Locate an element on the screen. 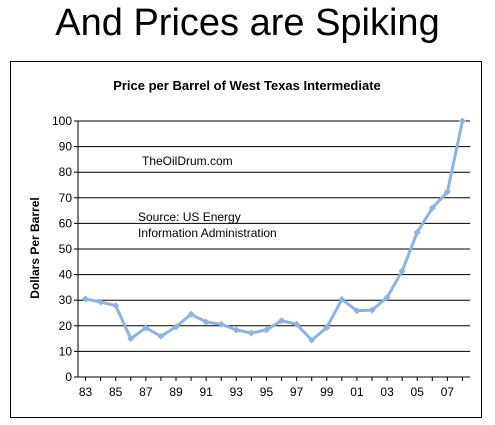 The image size is (495, 425). x-tick-labels: 83 85 87 89 91 93 95 97 99 01 03 05 07 is located at coordinates (267, 392).